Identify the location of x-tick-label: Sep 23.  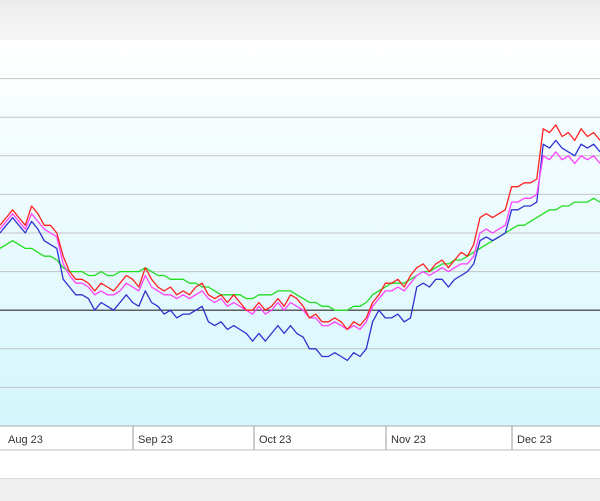
(155, 440).